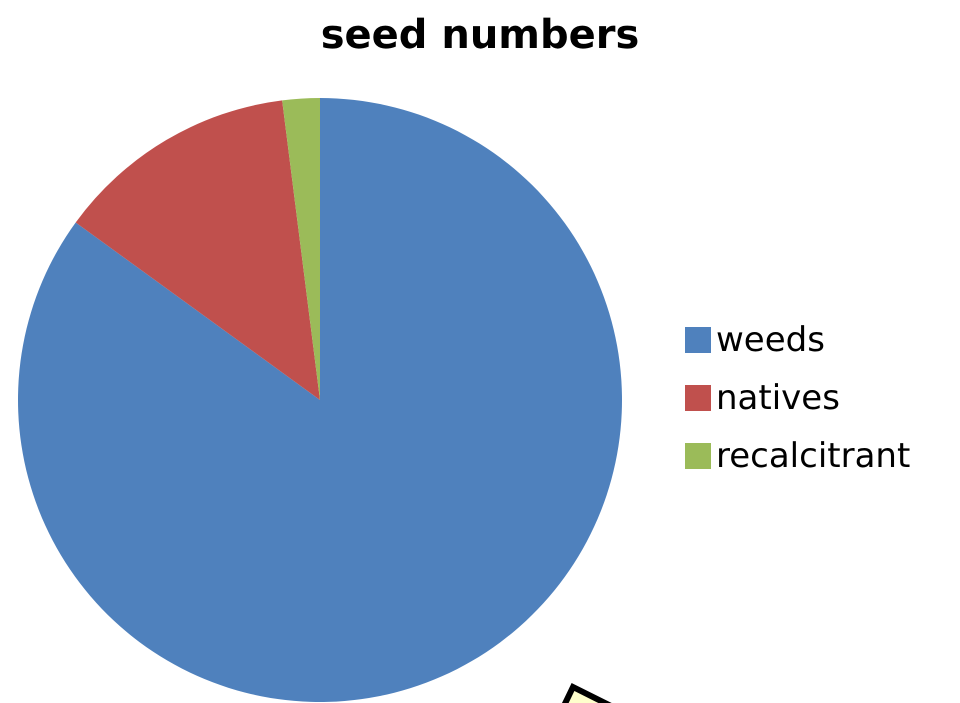 This screenshot has width=960, height=703. I want to click on legend-label: weeds, so click(770, 340).